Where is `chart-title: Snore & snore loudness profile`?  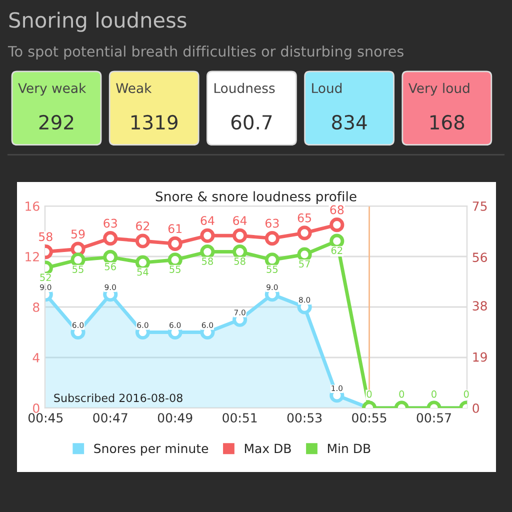
chart-title: Snore & snore loudness profile is located at coordinates (256, 197).